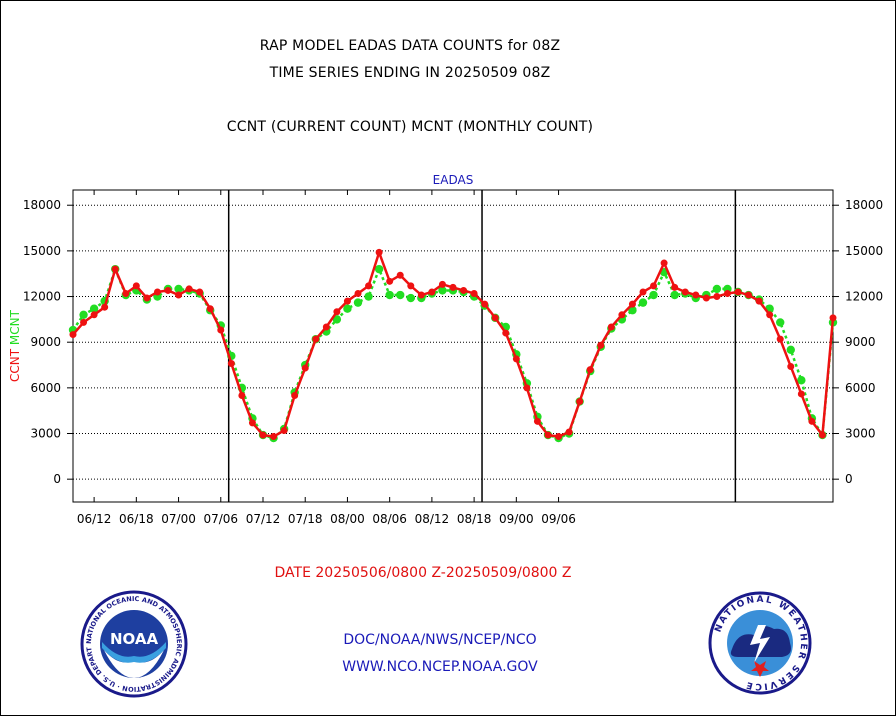 This screenshot has width=896, height=716. Describe the element at coordinates (558, 519) in the screenshot. I see `x-tick-label: 09/06` at that location.